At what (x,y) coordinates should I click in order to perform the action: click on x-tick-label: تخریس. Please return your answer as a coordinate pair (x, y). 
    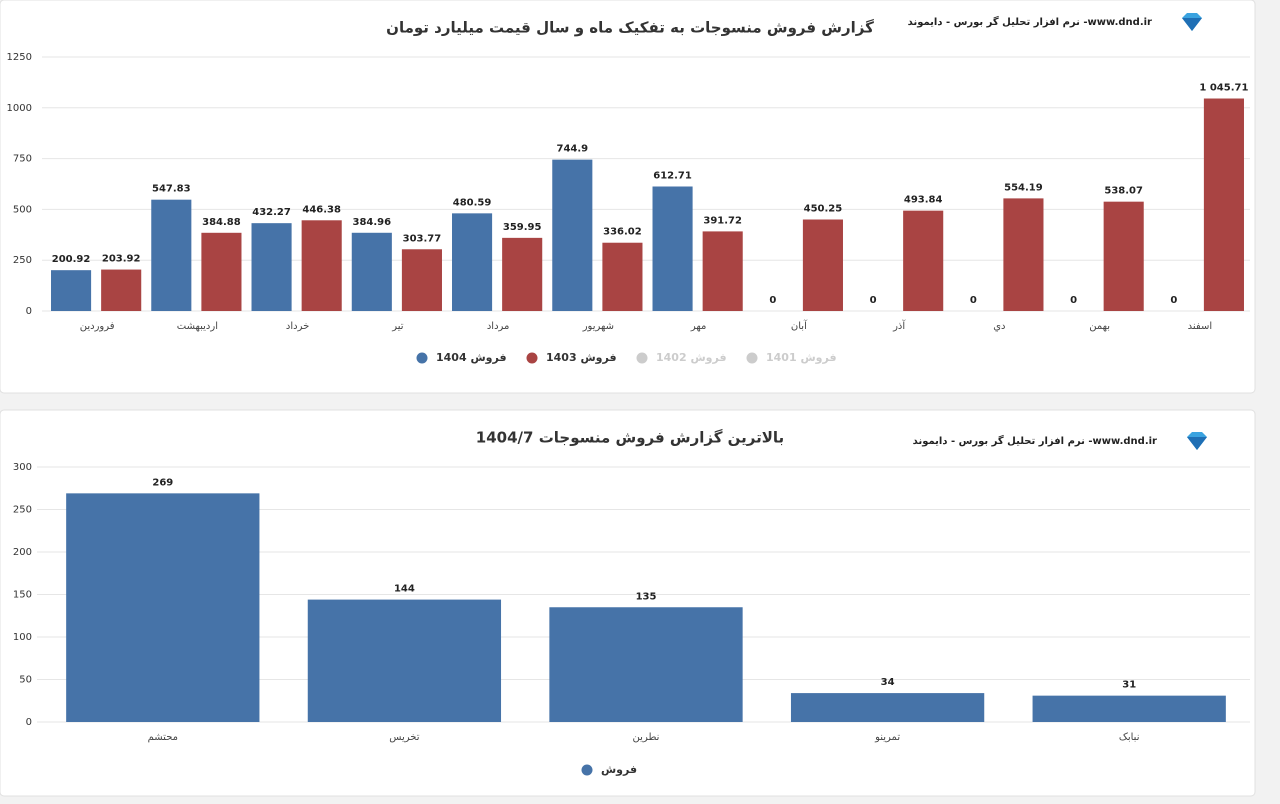
    Looking at the image, I should click on (404, 737).